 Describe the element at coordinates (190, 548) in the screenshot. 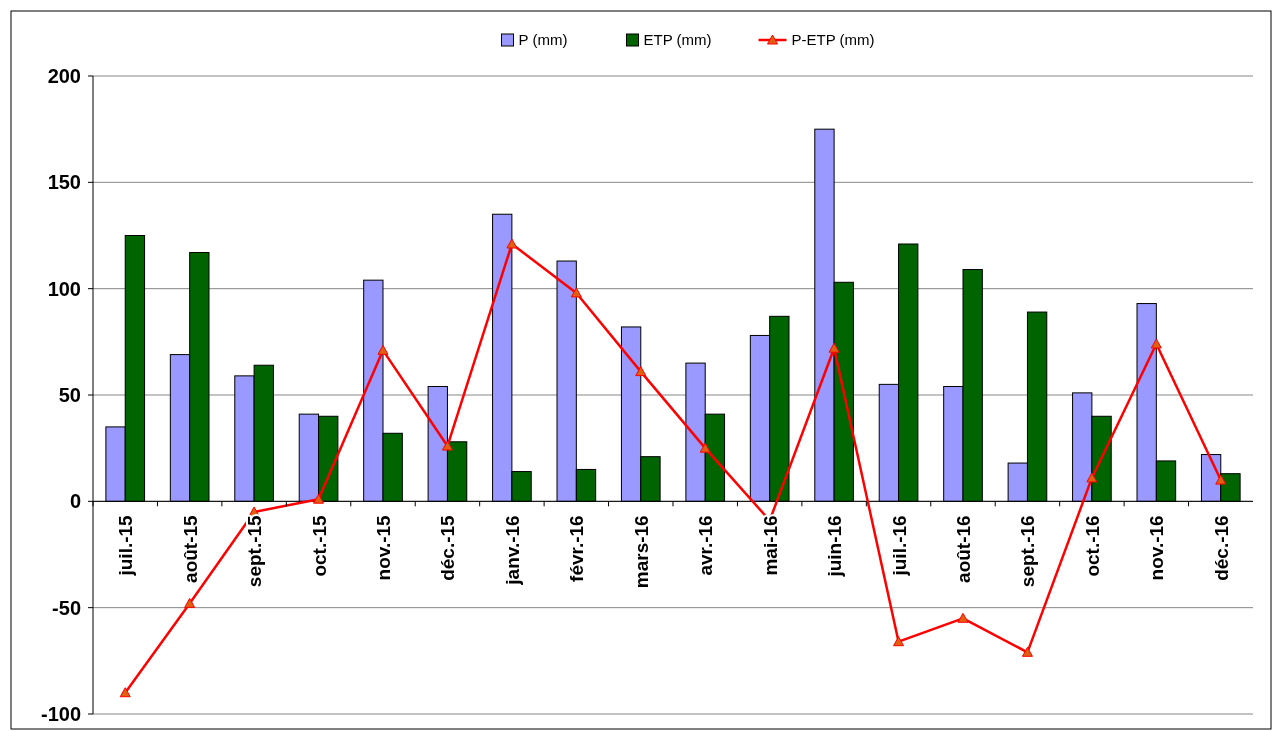

I see `x-tick-label: août-15` at that location.